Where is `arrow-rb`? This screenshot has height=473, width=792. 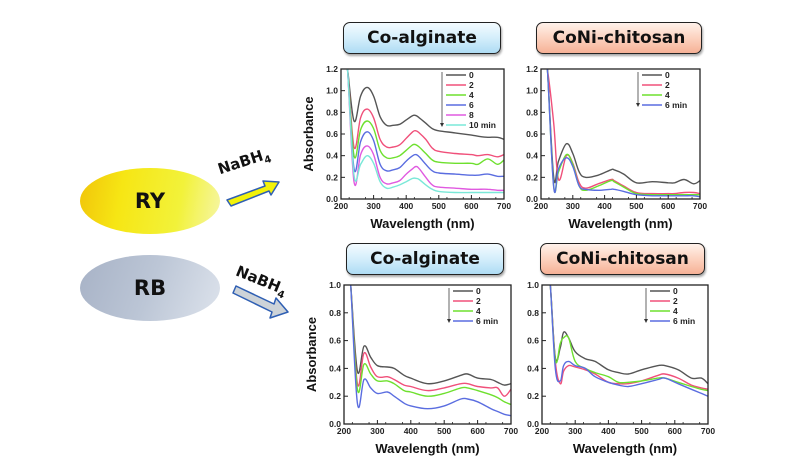 arrow-rb is located at coordinates (260, 302).